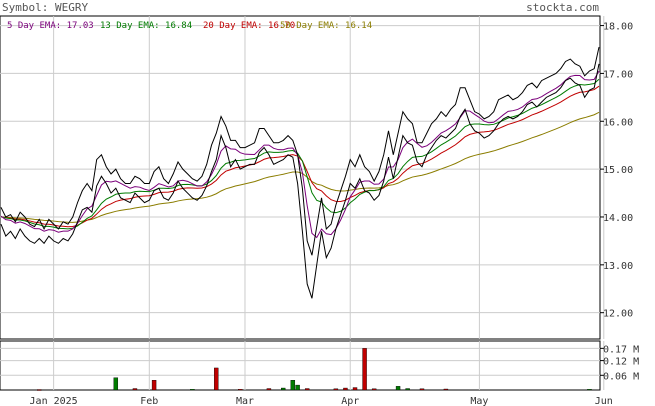 The image size is (655, 406). Describe the element at coordinates (314, 369) in the screenshot. I see `volume-bars` at that location.